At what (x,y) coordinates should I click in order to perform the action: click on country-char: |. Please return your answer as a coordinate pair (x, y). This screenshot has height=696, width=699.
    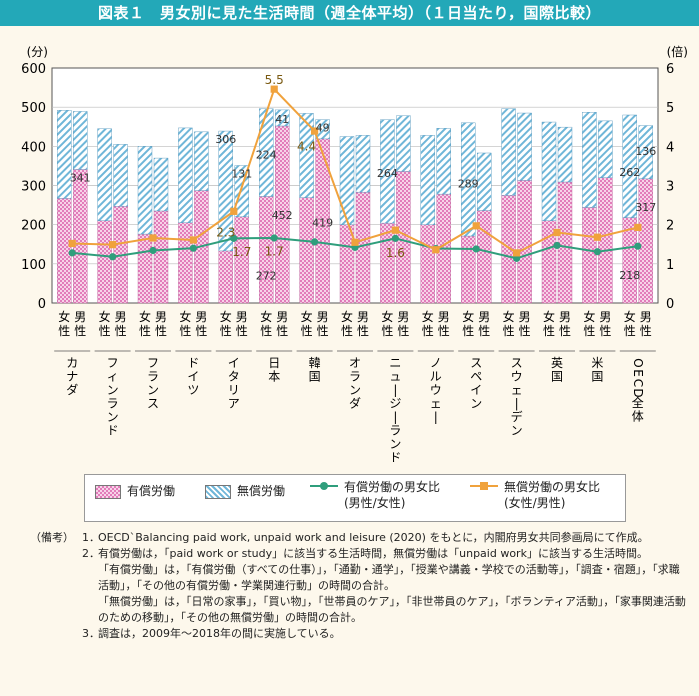
    Looking at the image, I should click on (395, 390).